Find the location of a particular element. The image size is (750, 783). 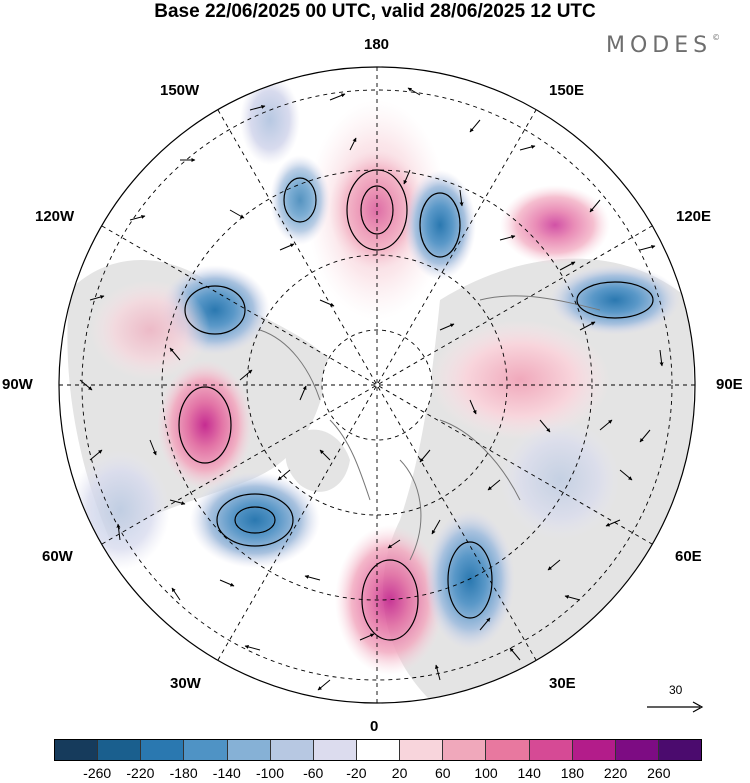

lon-label-90e: 90E is located at coordinates (729, 384).